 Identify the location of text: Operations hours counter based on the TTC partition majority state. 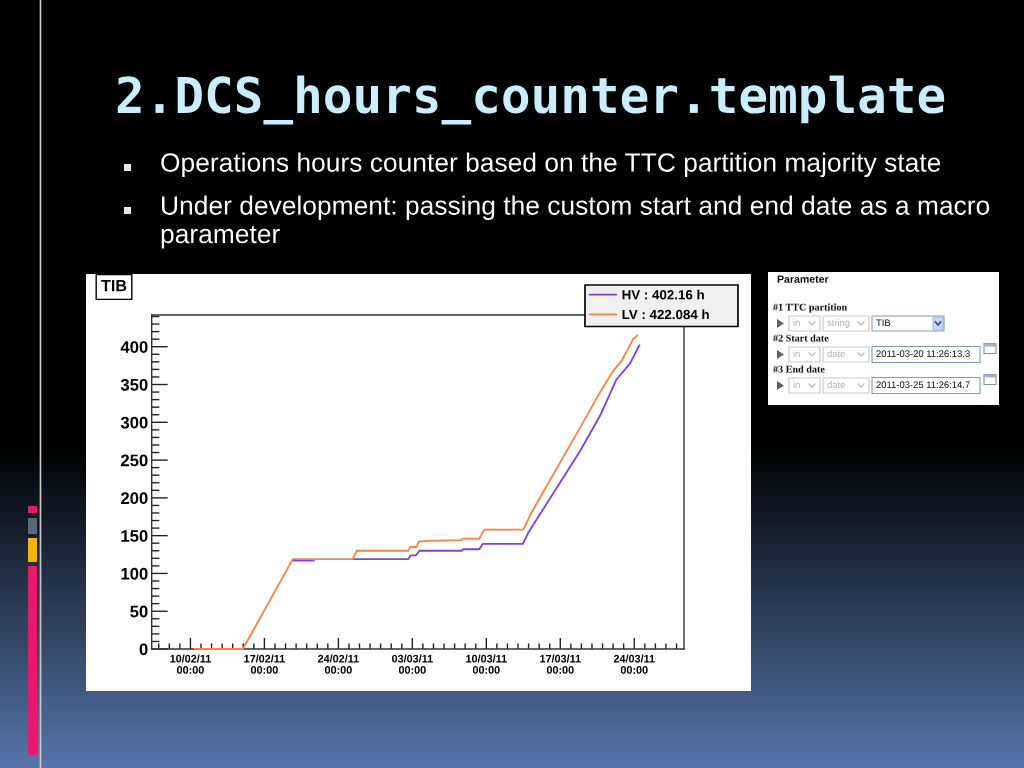
(551, 165).